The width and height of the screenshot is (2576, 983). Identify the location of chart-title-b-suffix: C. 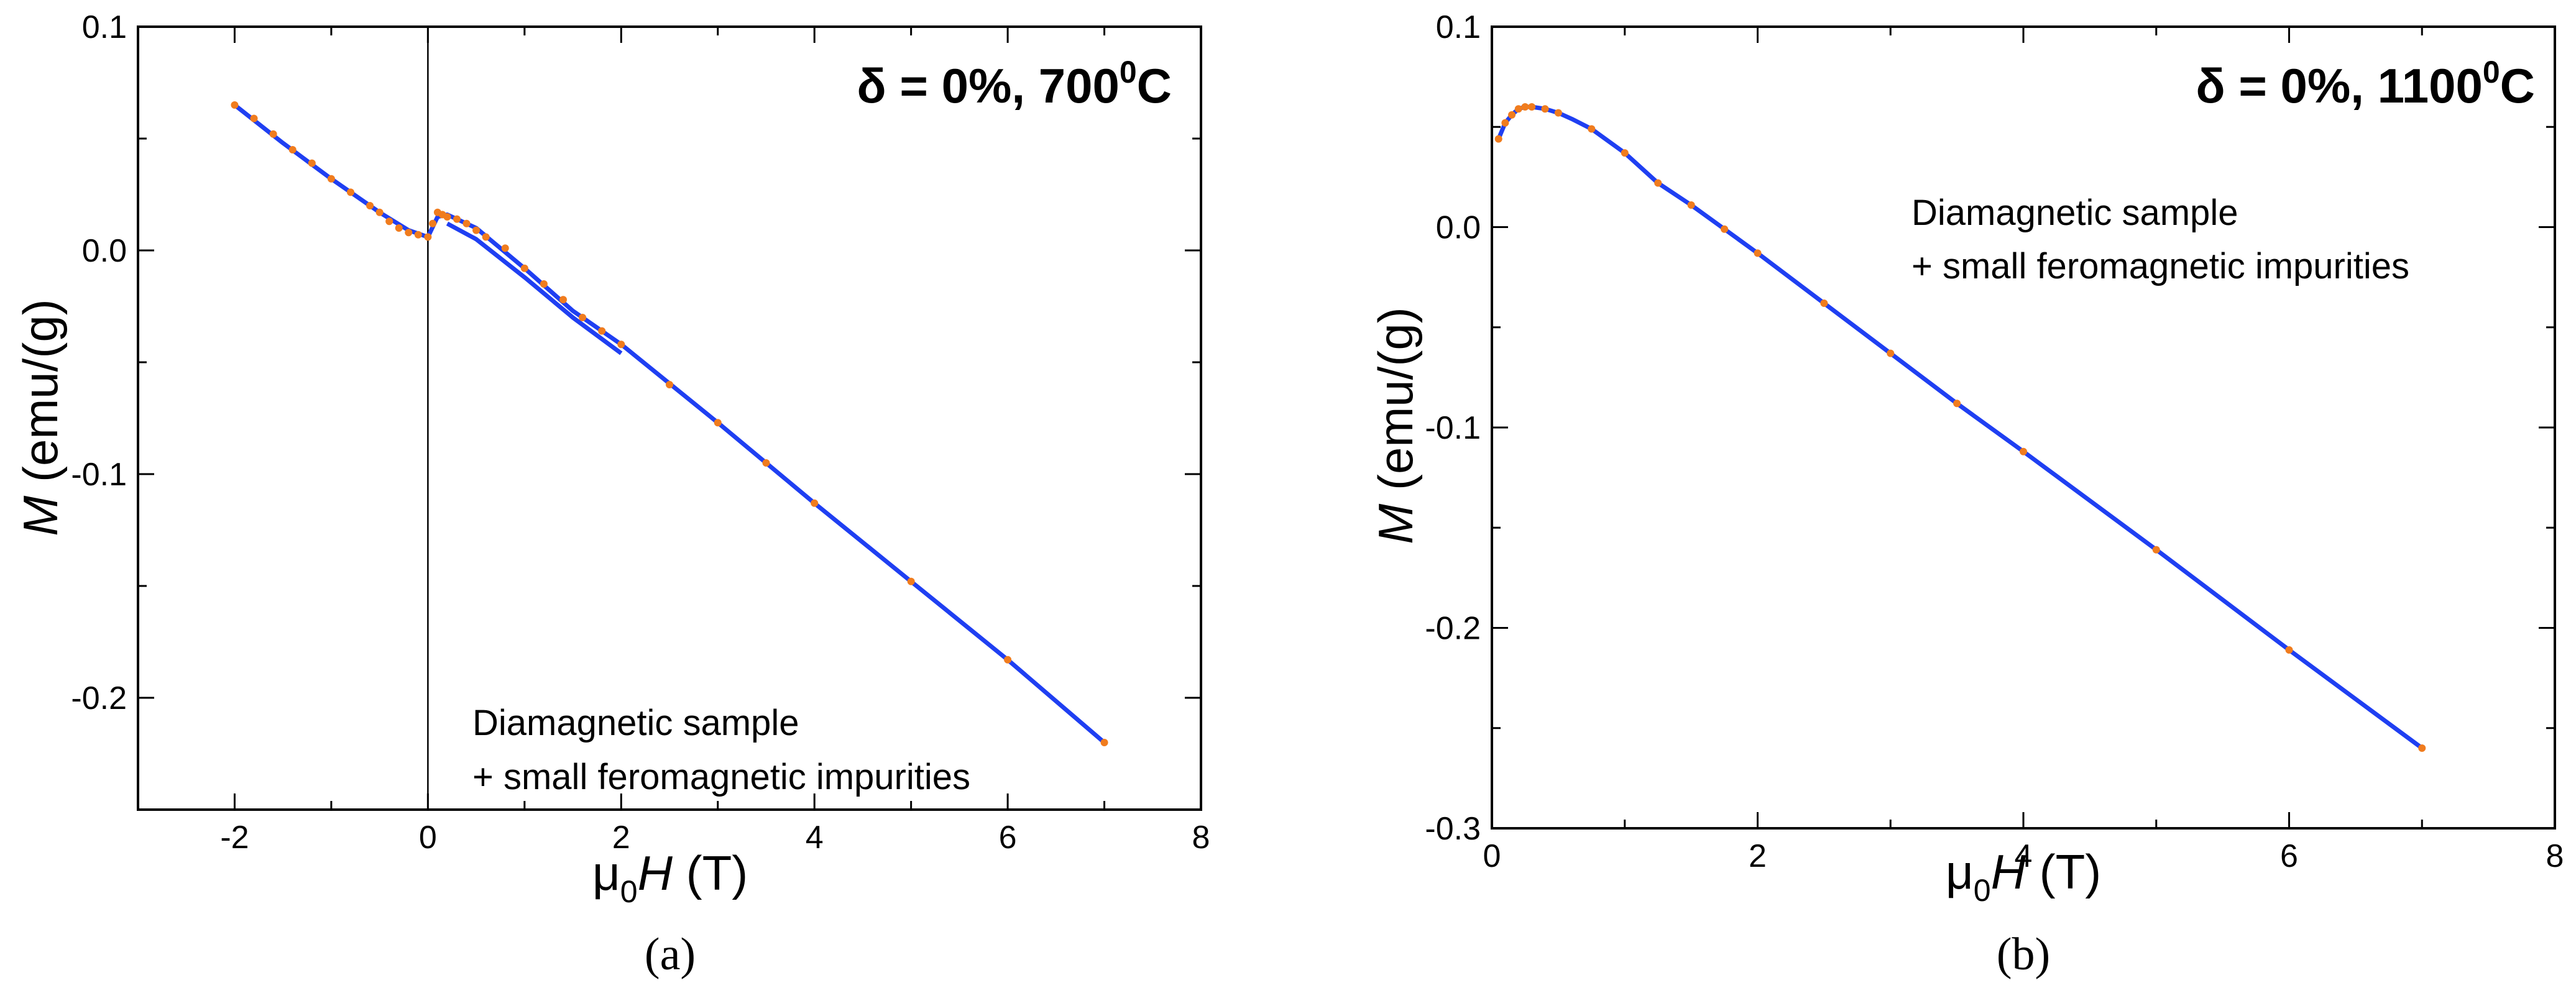
(2517, 85).